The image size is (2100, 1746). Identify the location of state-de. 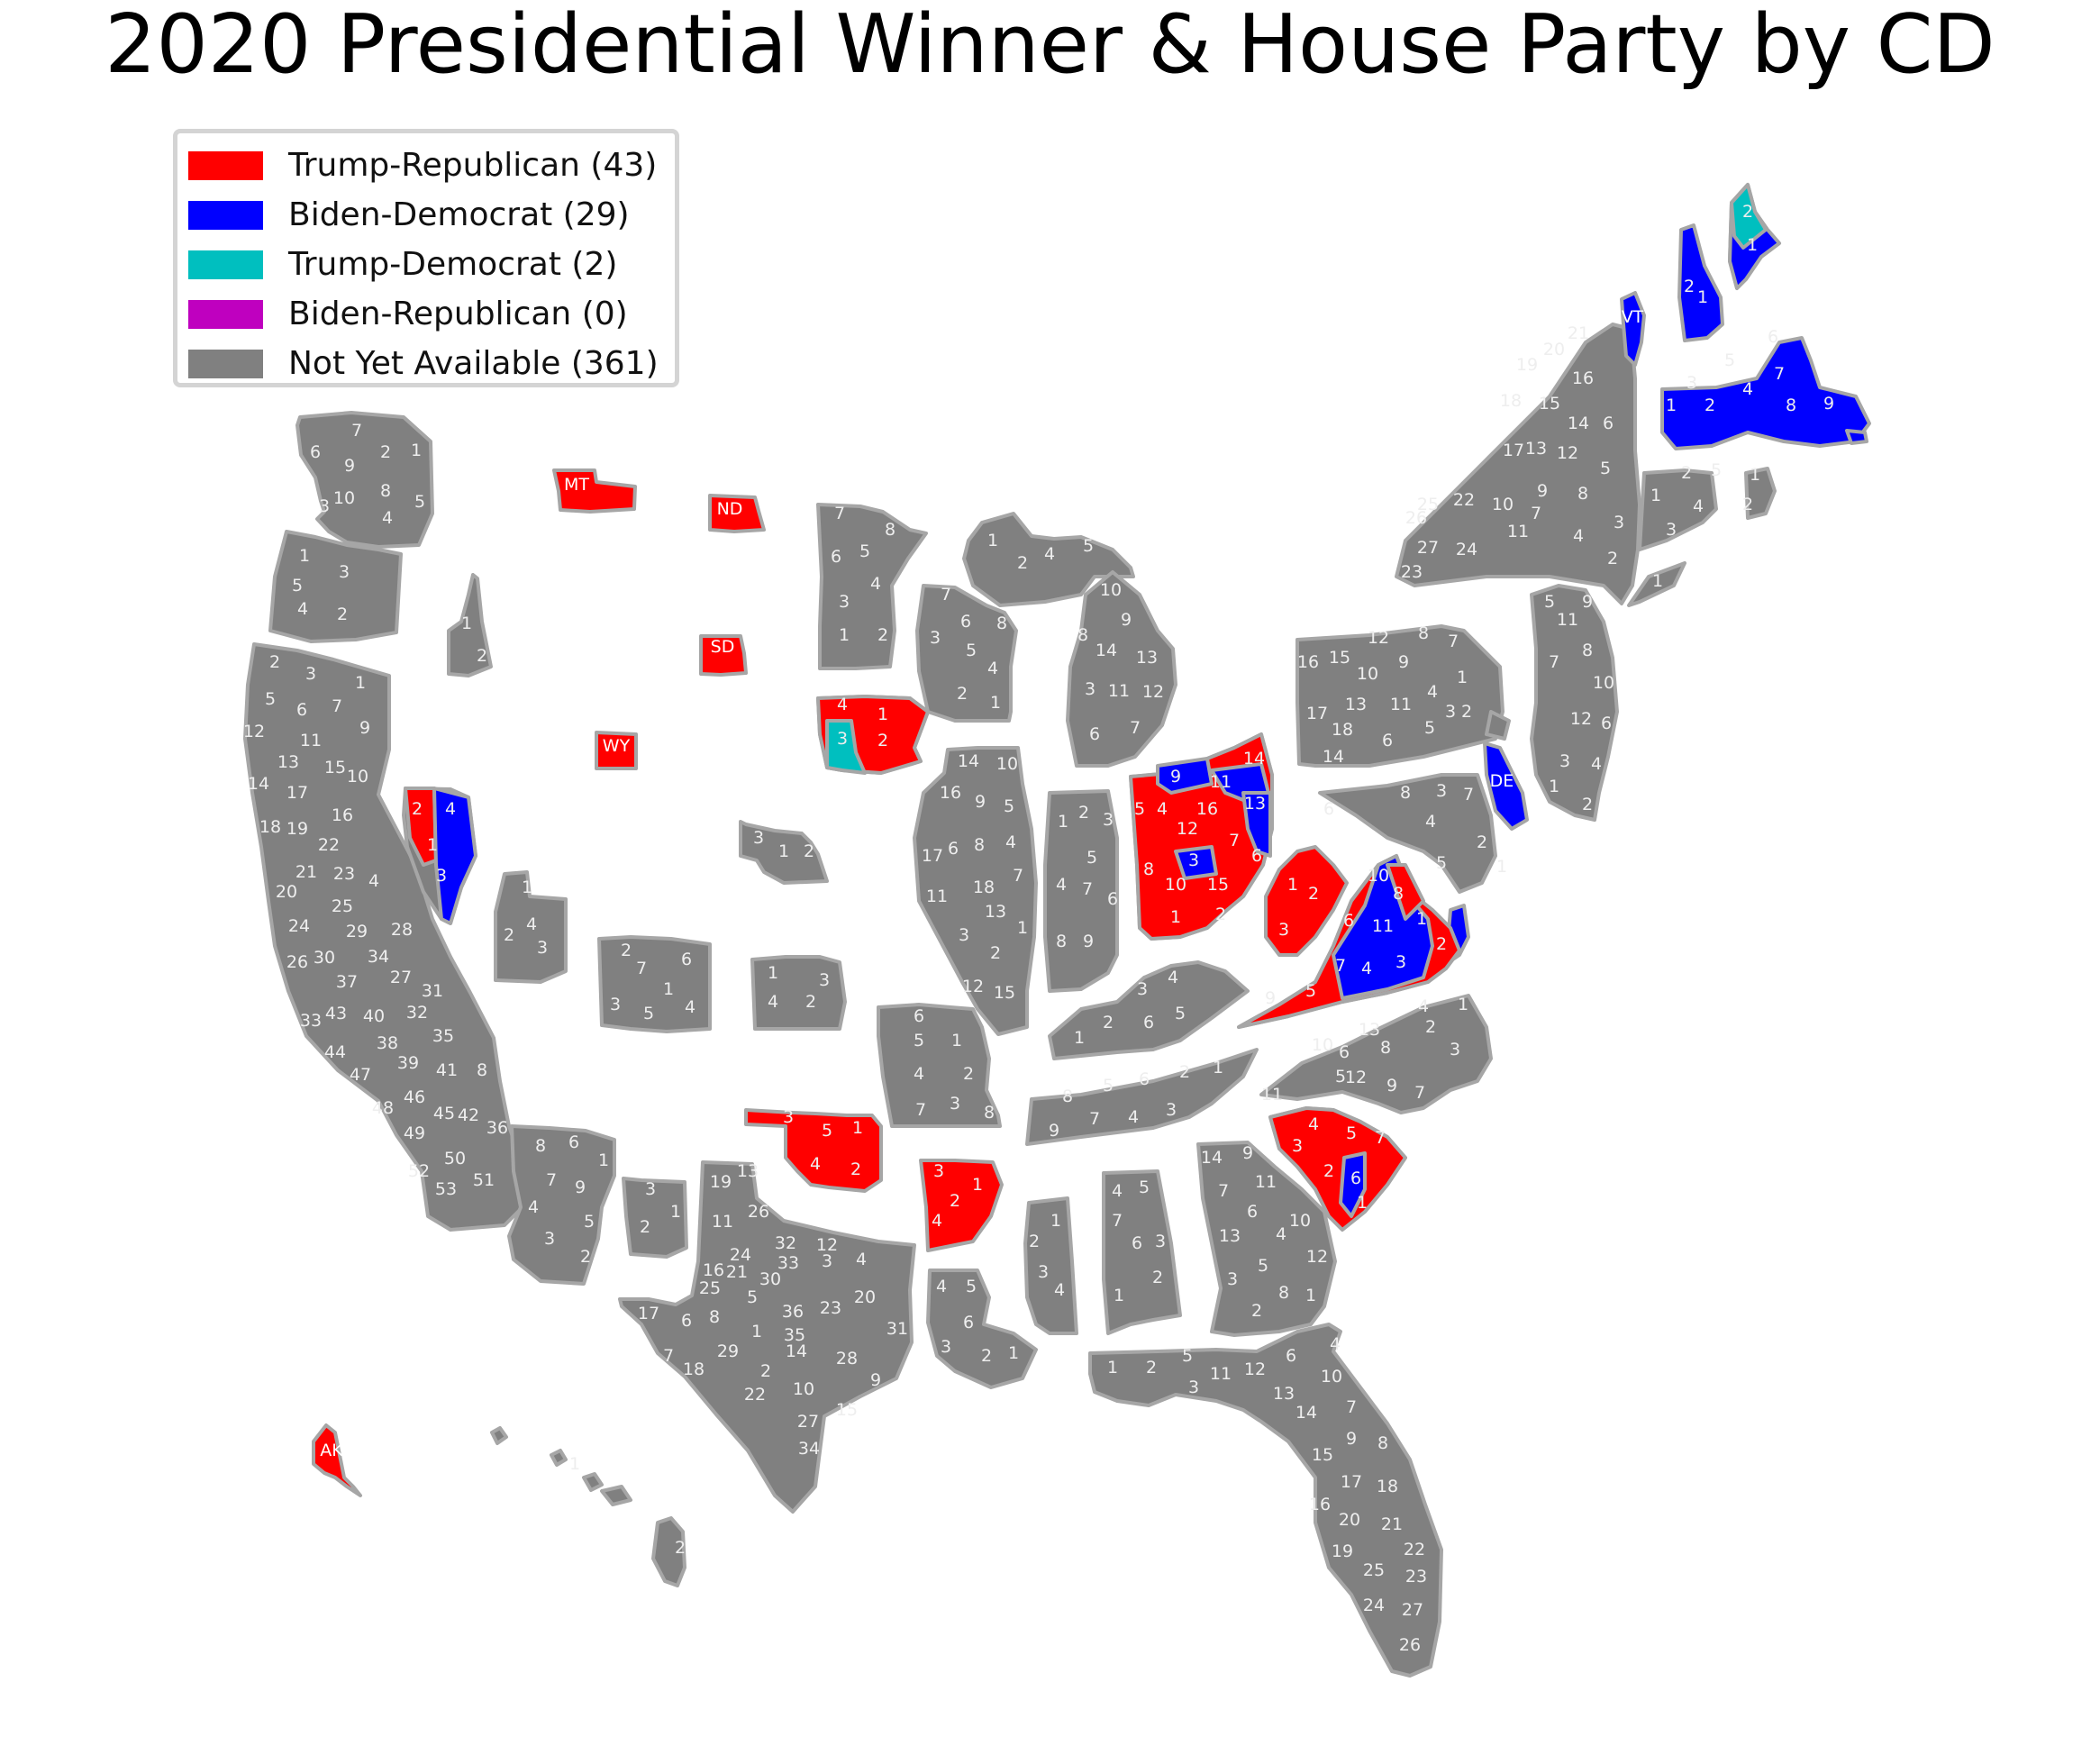
(1506, 786).